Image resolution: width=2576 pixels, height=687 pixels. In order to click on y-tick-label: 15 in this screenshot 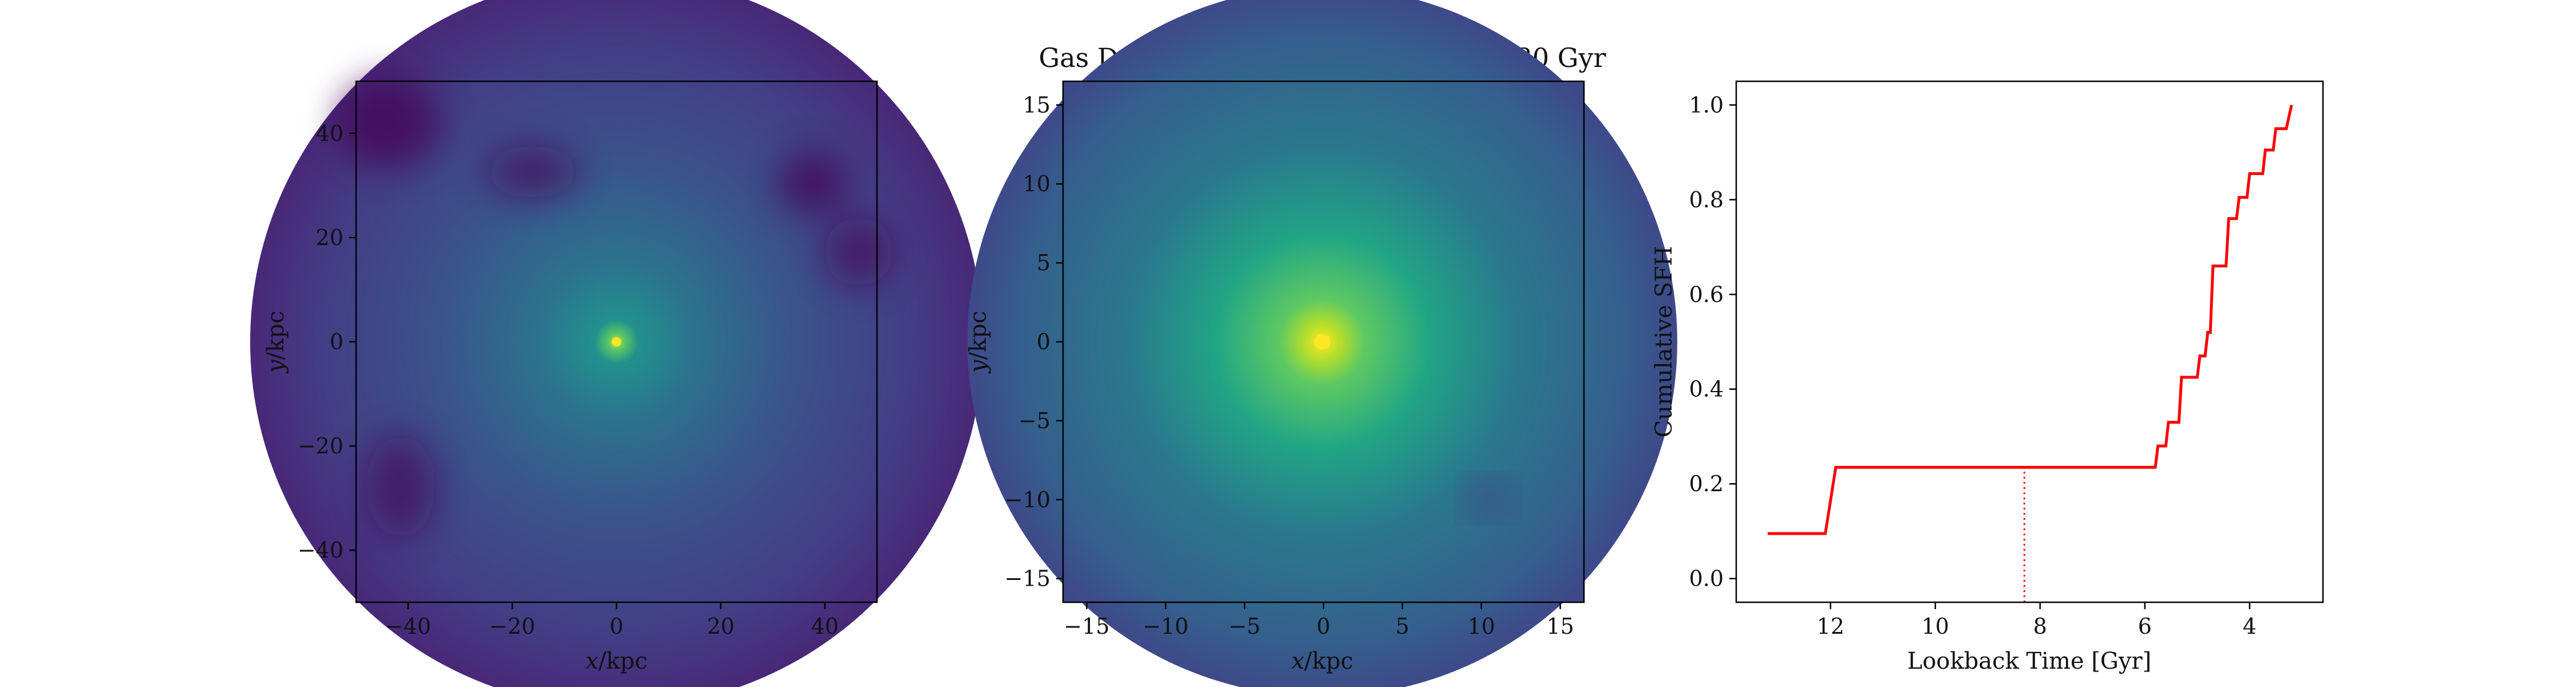, I will do `click(1036, 104)`.